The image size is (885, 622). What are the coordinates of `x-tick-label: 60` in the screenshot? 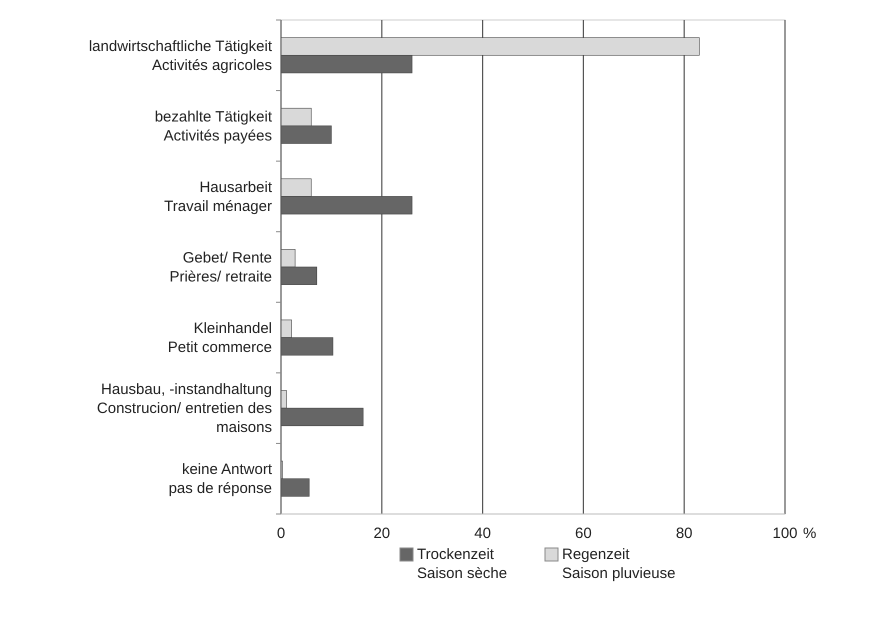 It's located at (583, 533).